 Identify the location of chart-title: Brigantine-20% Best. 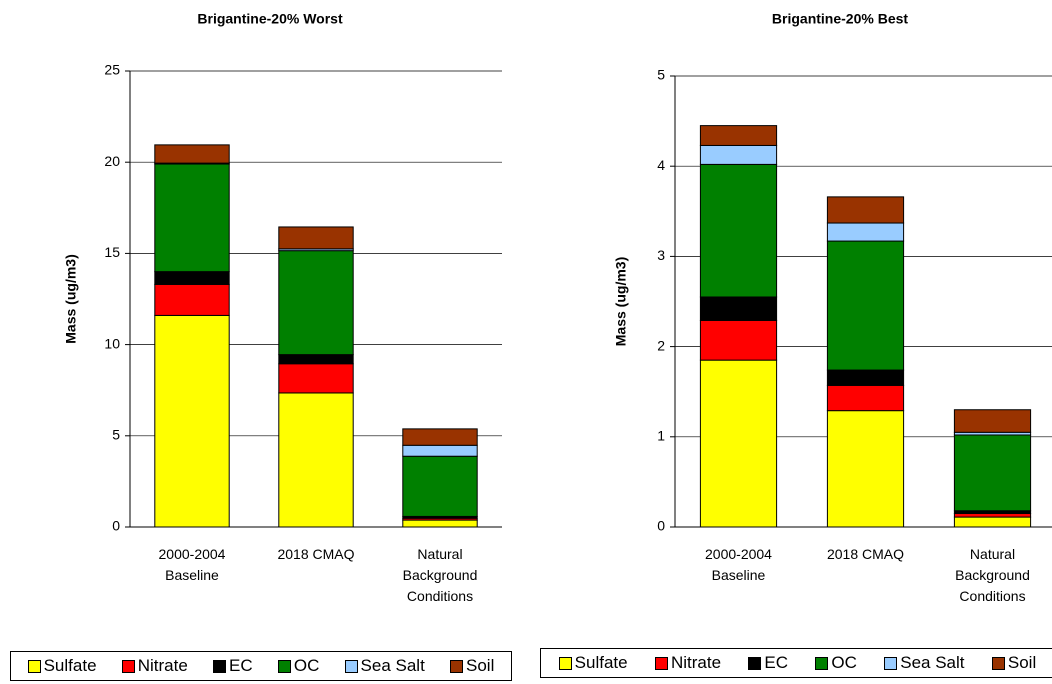
(840, 19).